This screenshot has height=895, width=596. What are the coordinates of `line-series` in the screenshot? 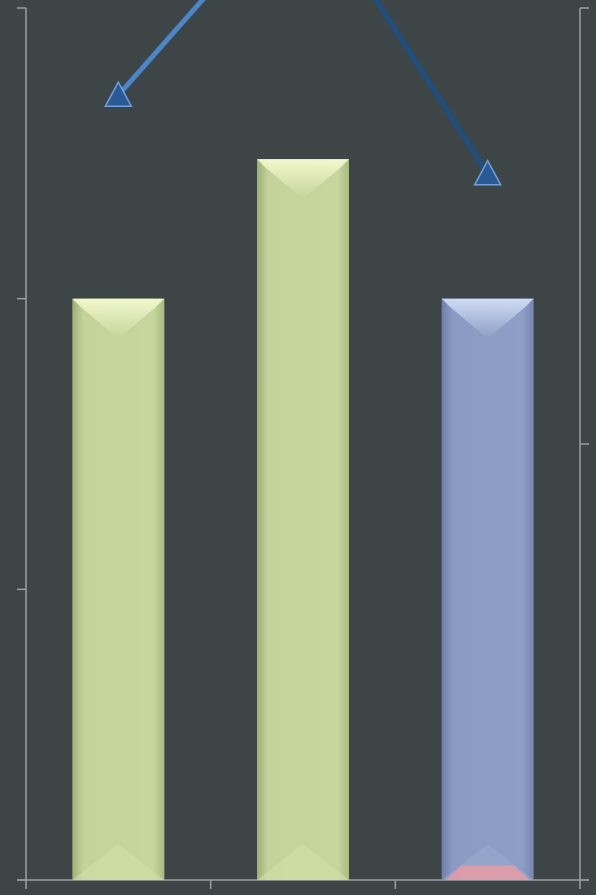 It's located at (303, 93).